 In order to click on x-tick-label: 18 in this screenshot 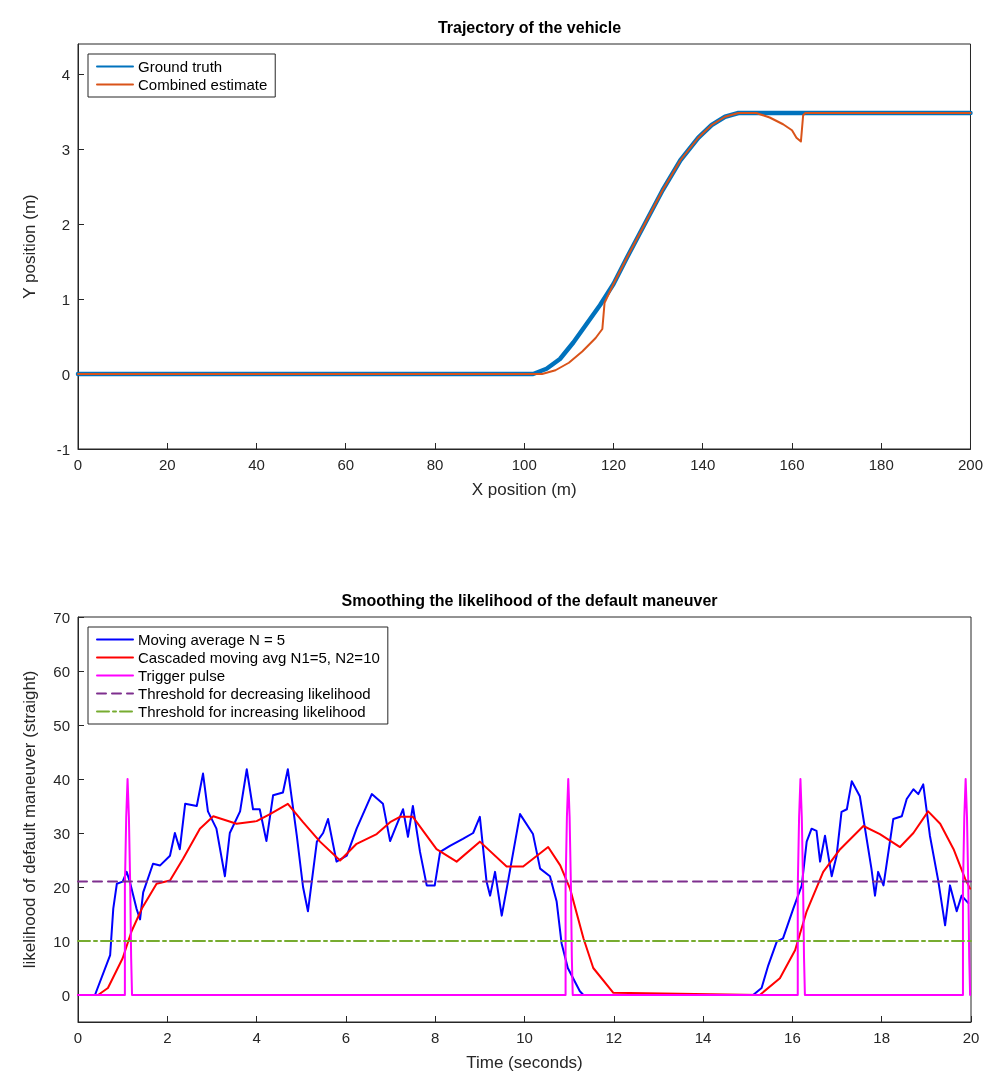, I will do `click(882, 1037)`.